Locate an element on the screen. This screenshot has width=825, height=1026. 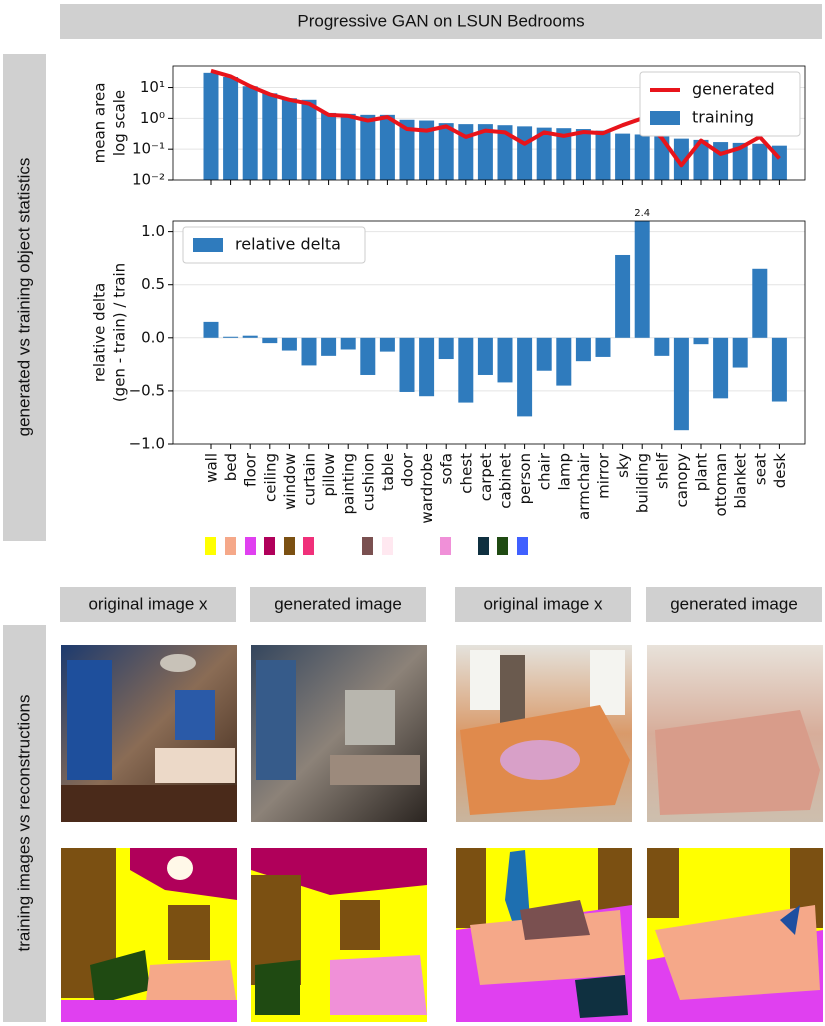
side-bar is located at coordinates (24, 297).